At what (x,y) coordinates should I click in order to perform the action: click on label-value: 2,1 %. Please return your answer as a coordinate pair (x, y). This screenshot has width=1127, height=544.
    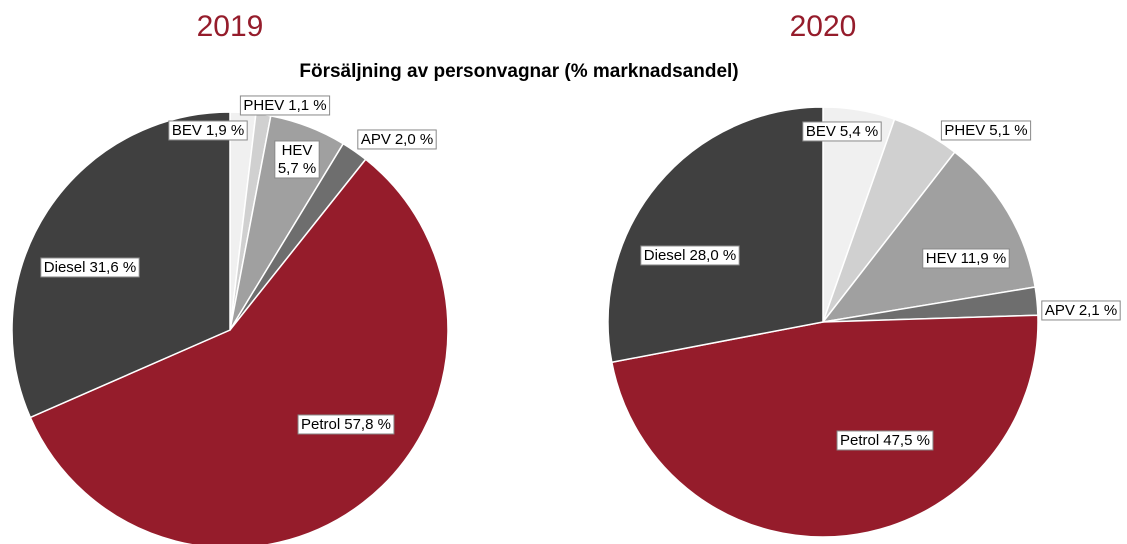
    Looking at the image, I should click on (1098, 310).